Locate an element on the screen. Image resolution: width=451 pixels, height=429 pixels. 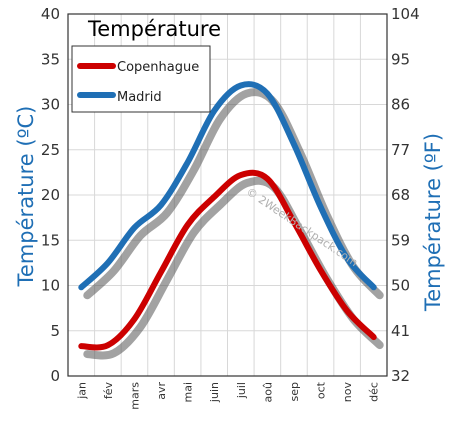
watermark: © 2WeekBackpack.com is located at coordinates (302, 227).